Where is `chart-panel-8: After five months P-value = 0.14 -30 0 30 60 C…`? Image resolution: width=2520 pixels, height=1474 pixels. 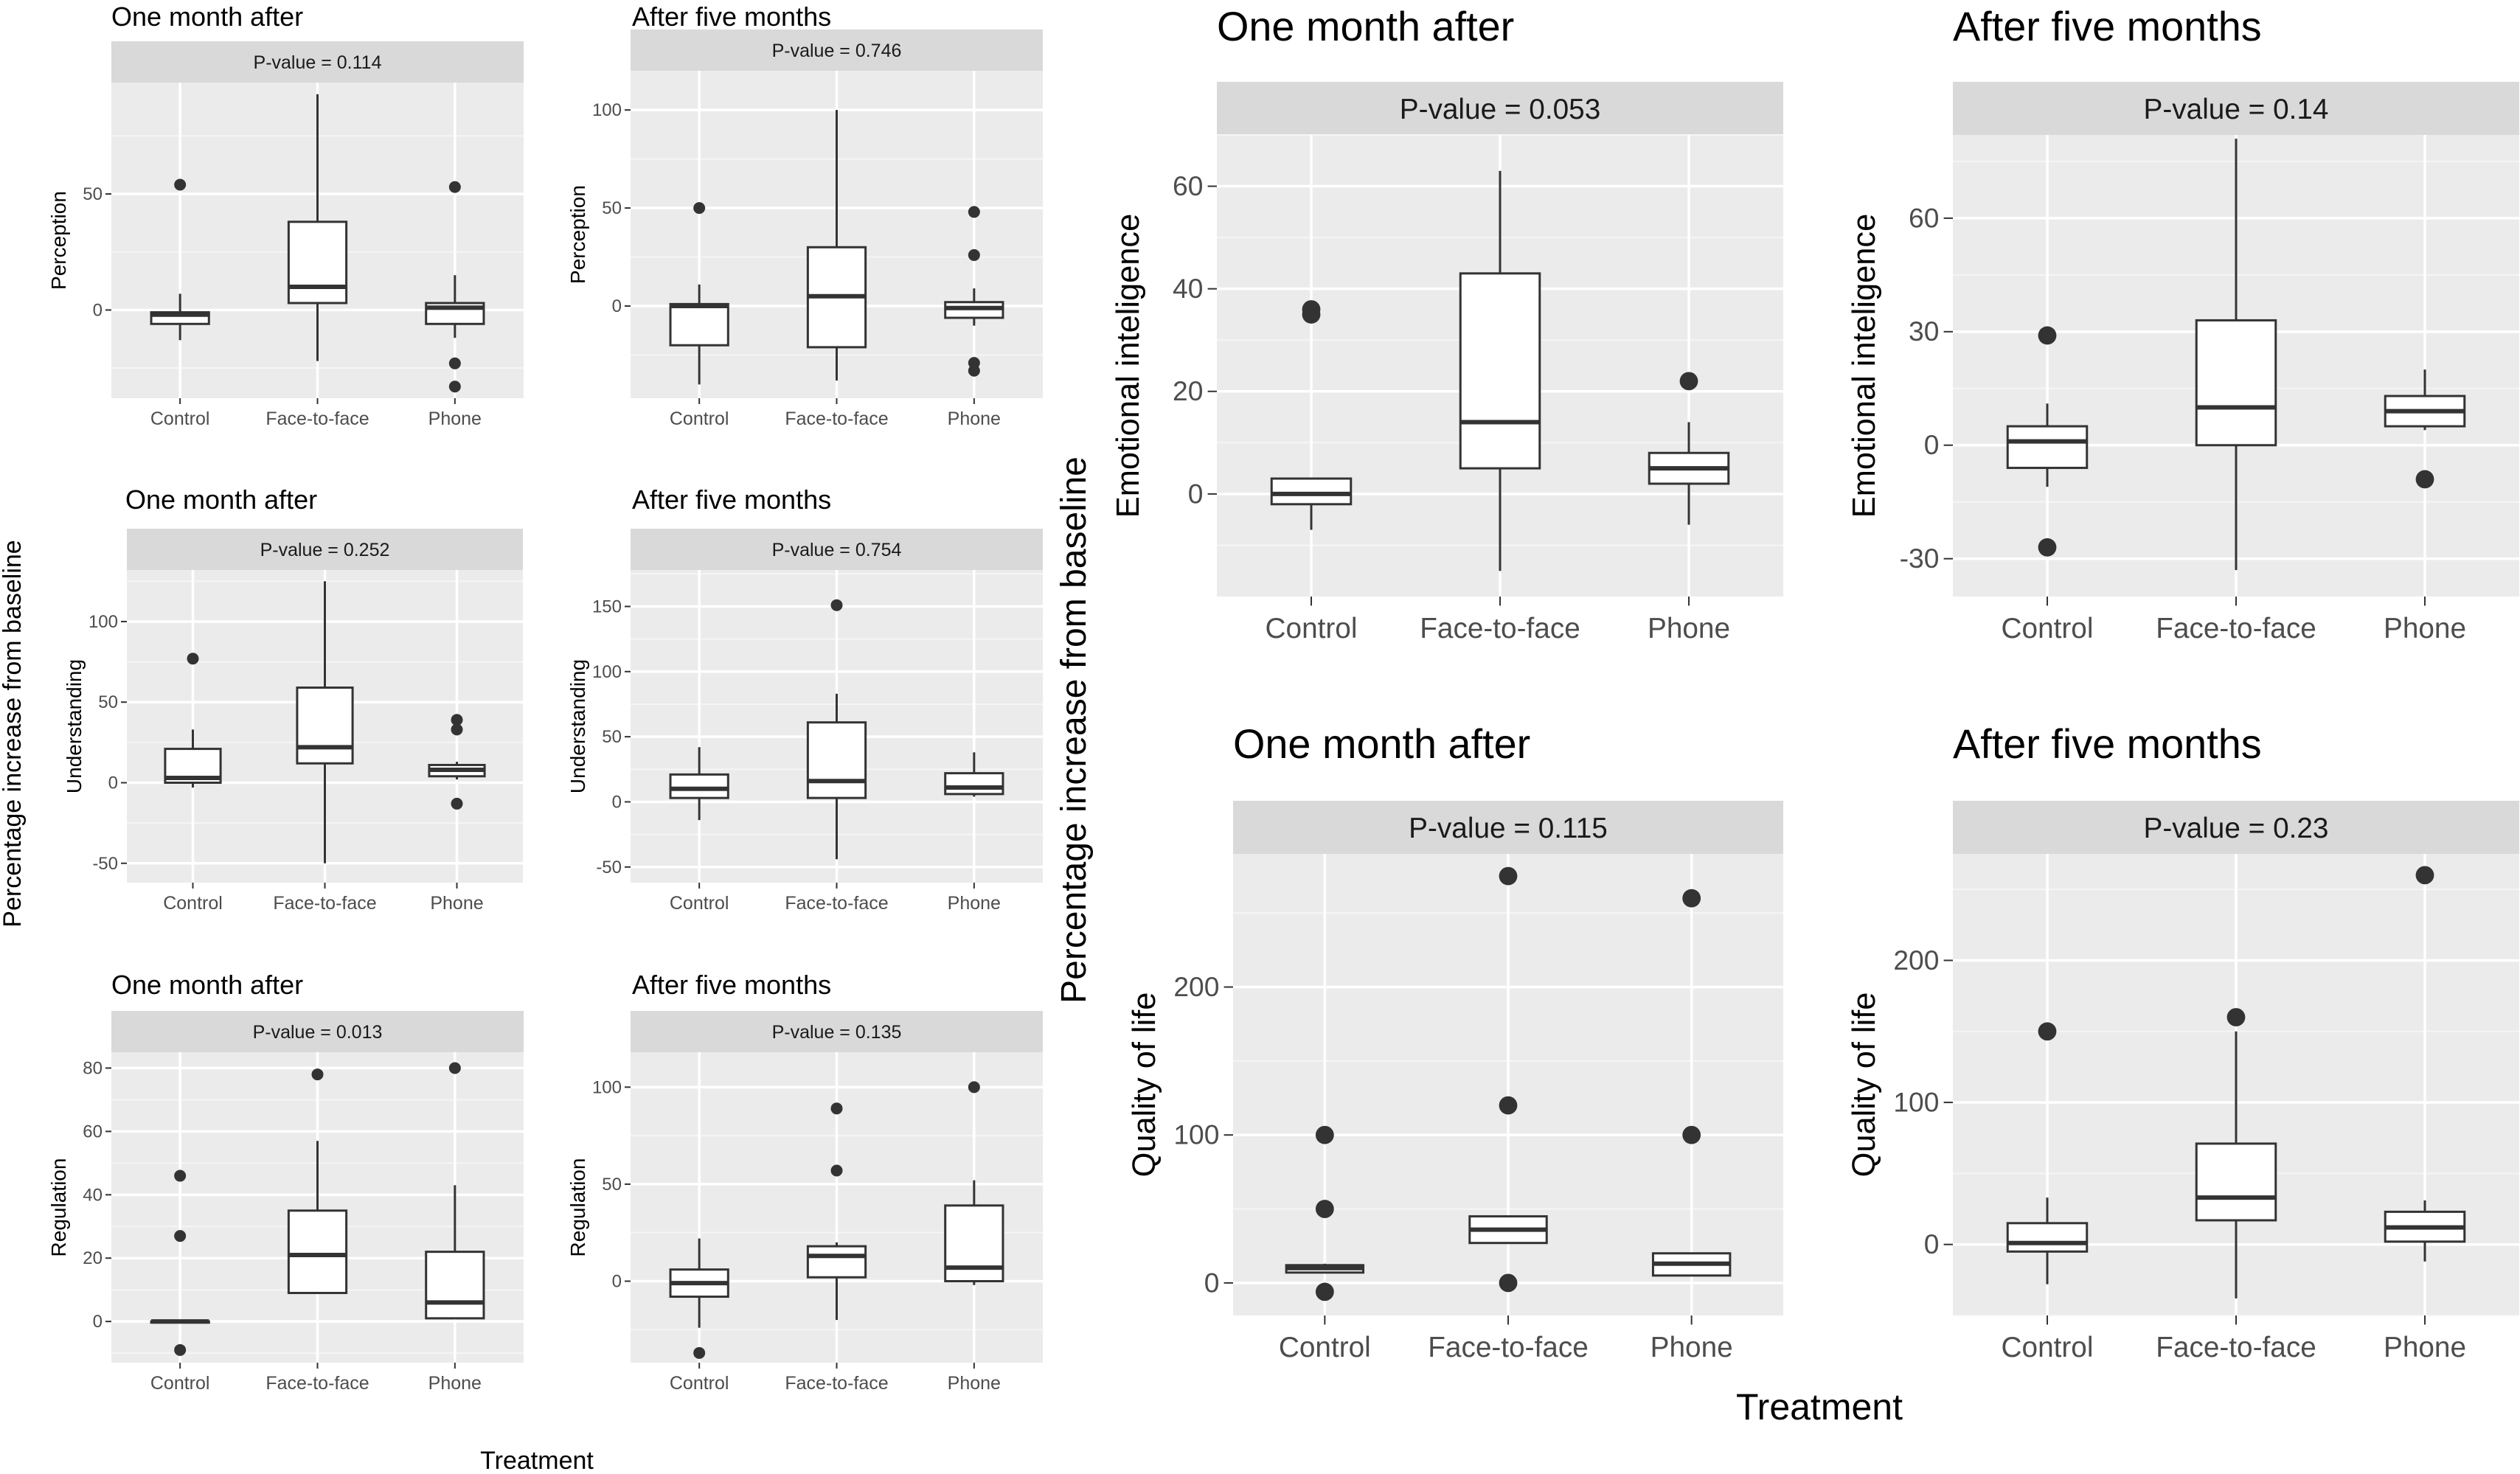
chart-panel-8: After five months P-value = 0.14 -30 0 30 60 C… is located at coordinates (2183, 323).